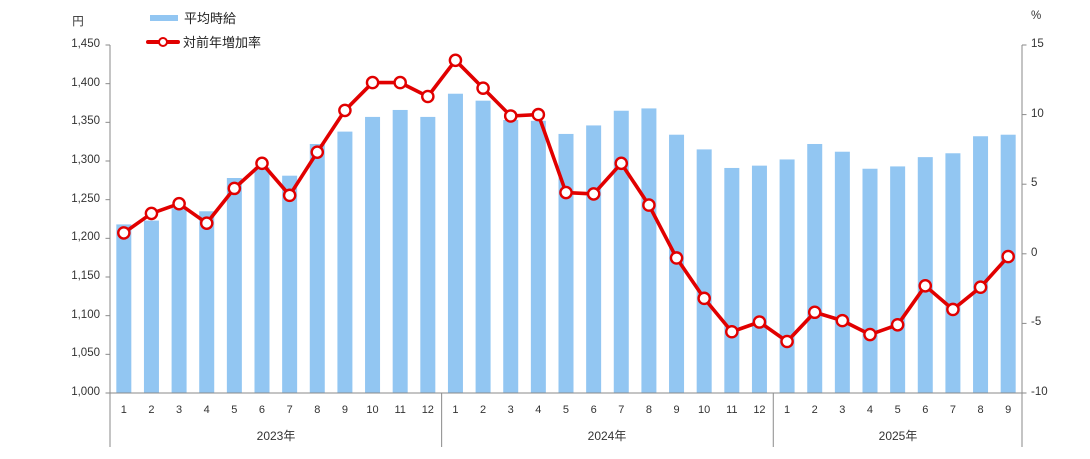 The image size is (1090, 459). What do you see at coordinates (607, 436) in the screenshot?
I see `x-axis-year-label: 2024年` at bounding box center [607, 436].